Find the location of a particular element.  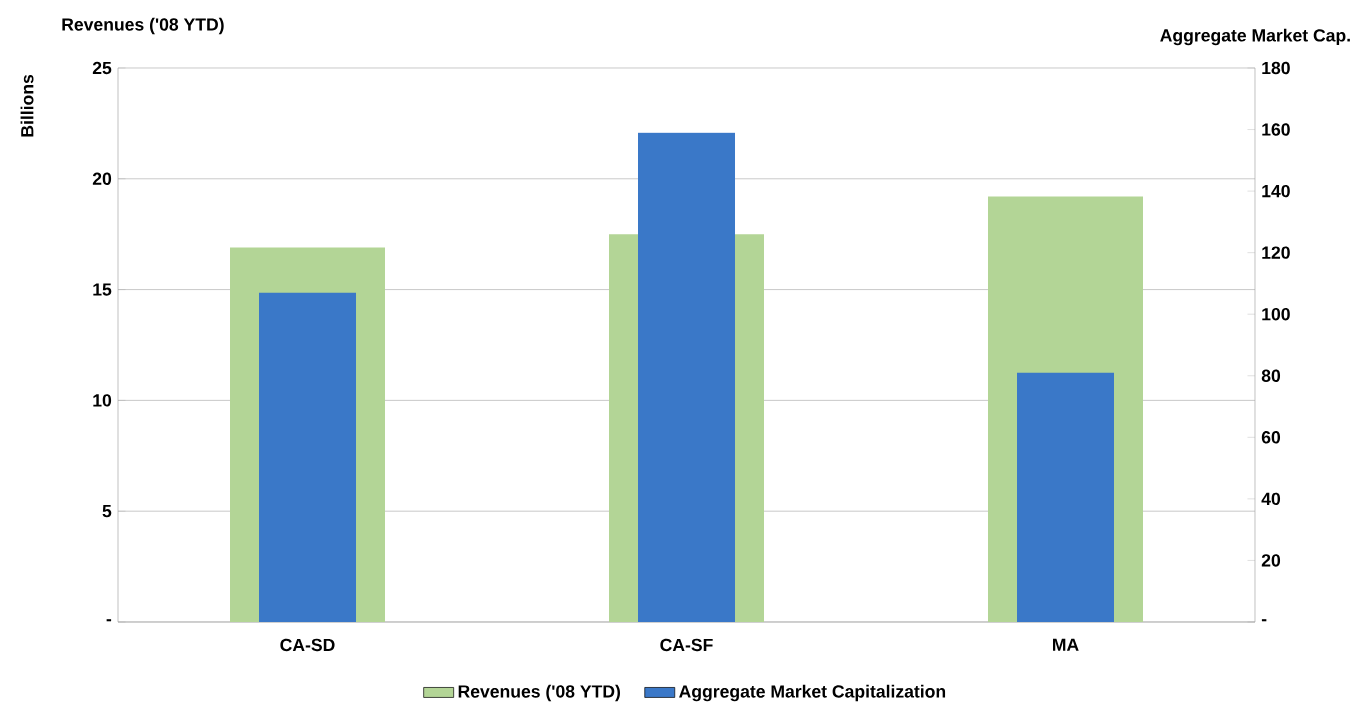

y-tick-label: - is located at coordinates (109, 620).